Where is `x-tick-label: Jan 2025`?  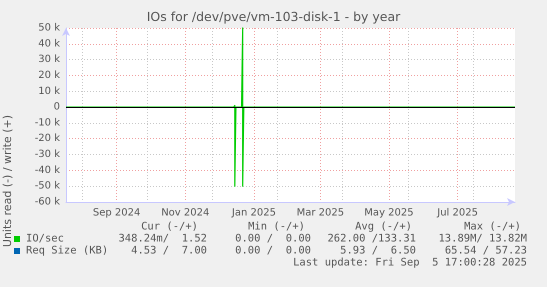 x-tick-label: Jan 2025 is located at coordinates (253, 213).